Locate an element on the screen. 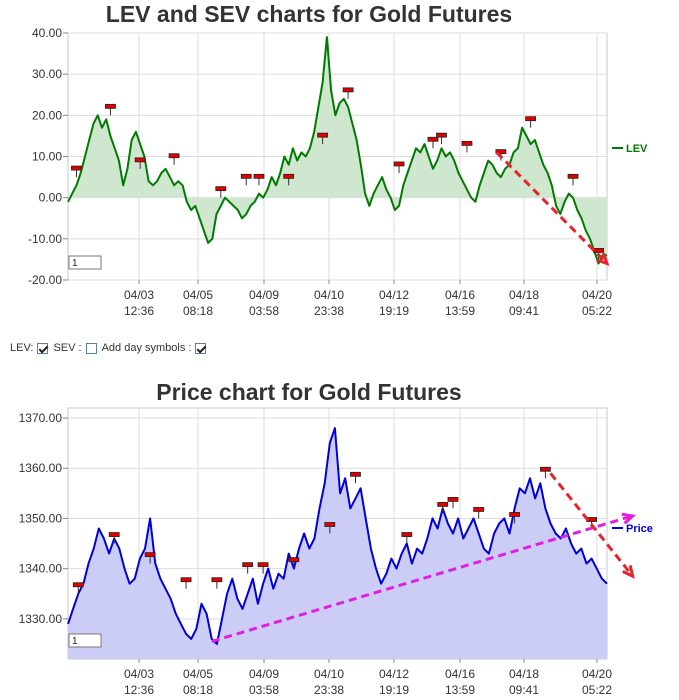  lev-label: LEV: is located at coordinates (22, 348).